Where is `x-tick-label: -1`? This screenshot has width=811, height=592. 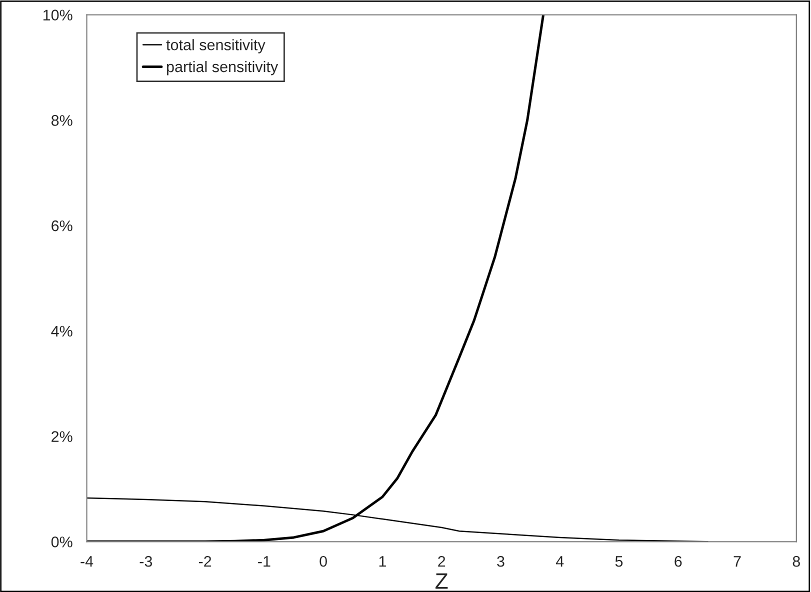 x-tick-label: -1 is located at coordinates (264, 561).